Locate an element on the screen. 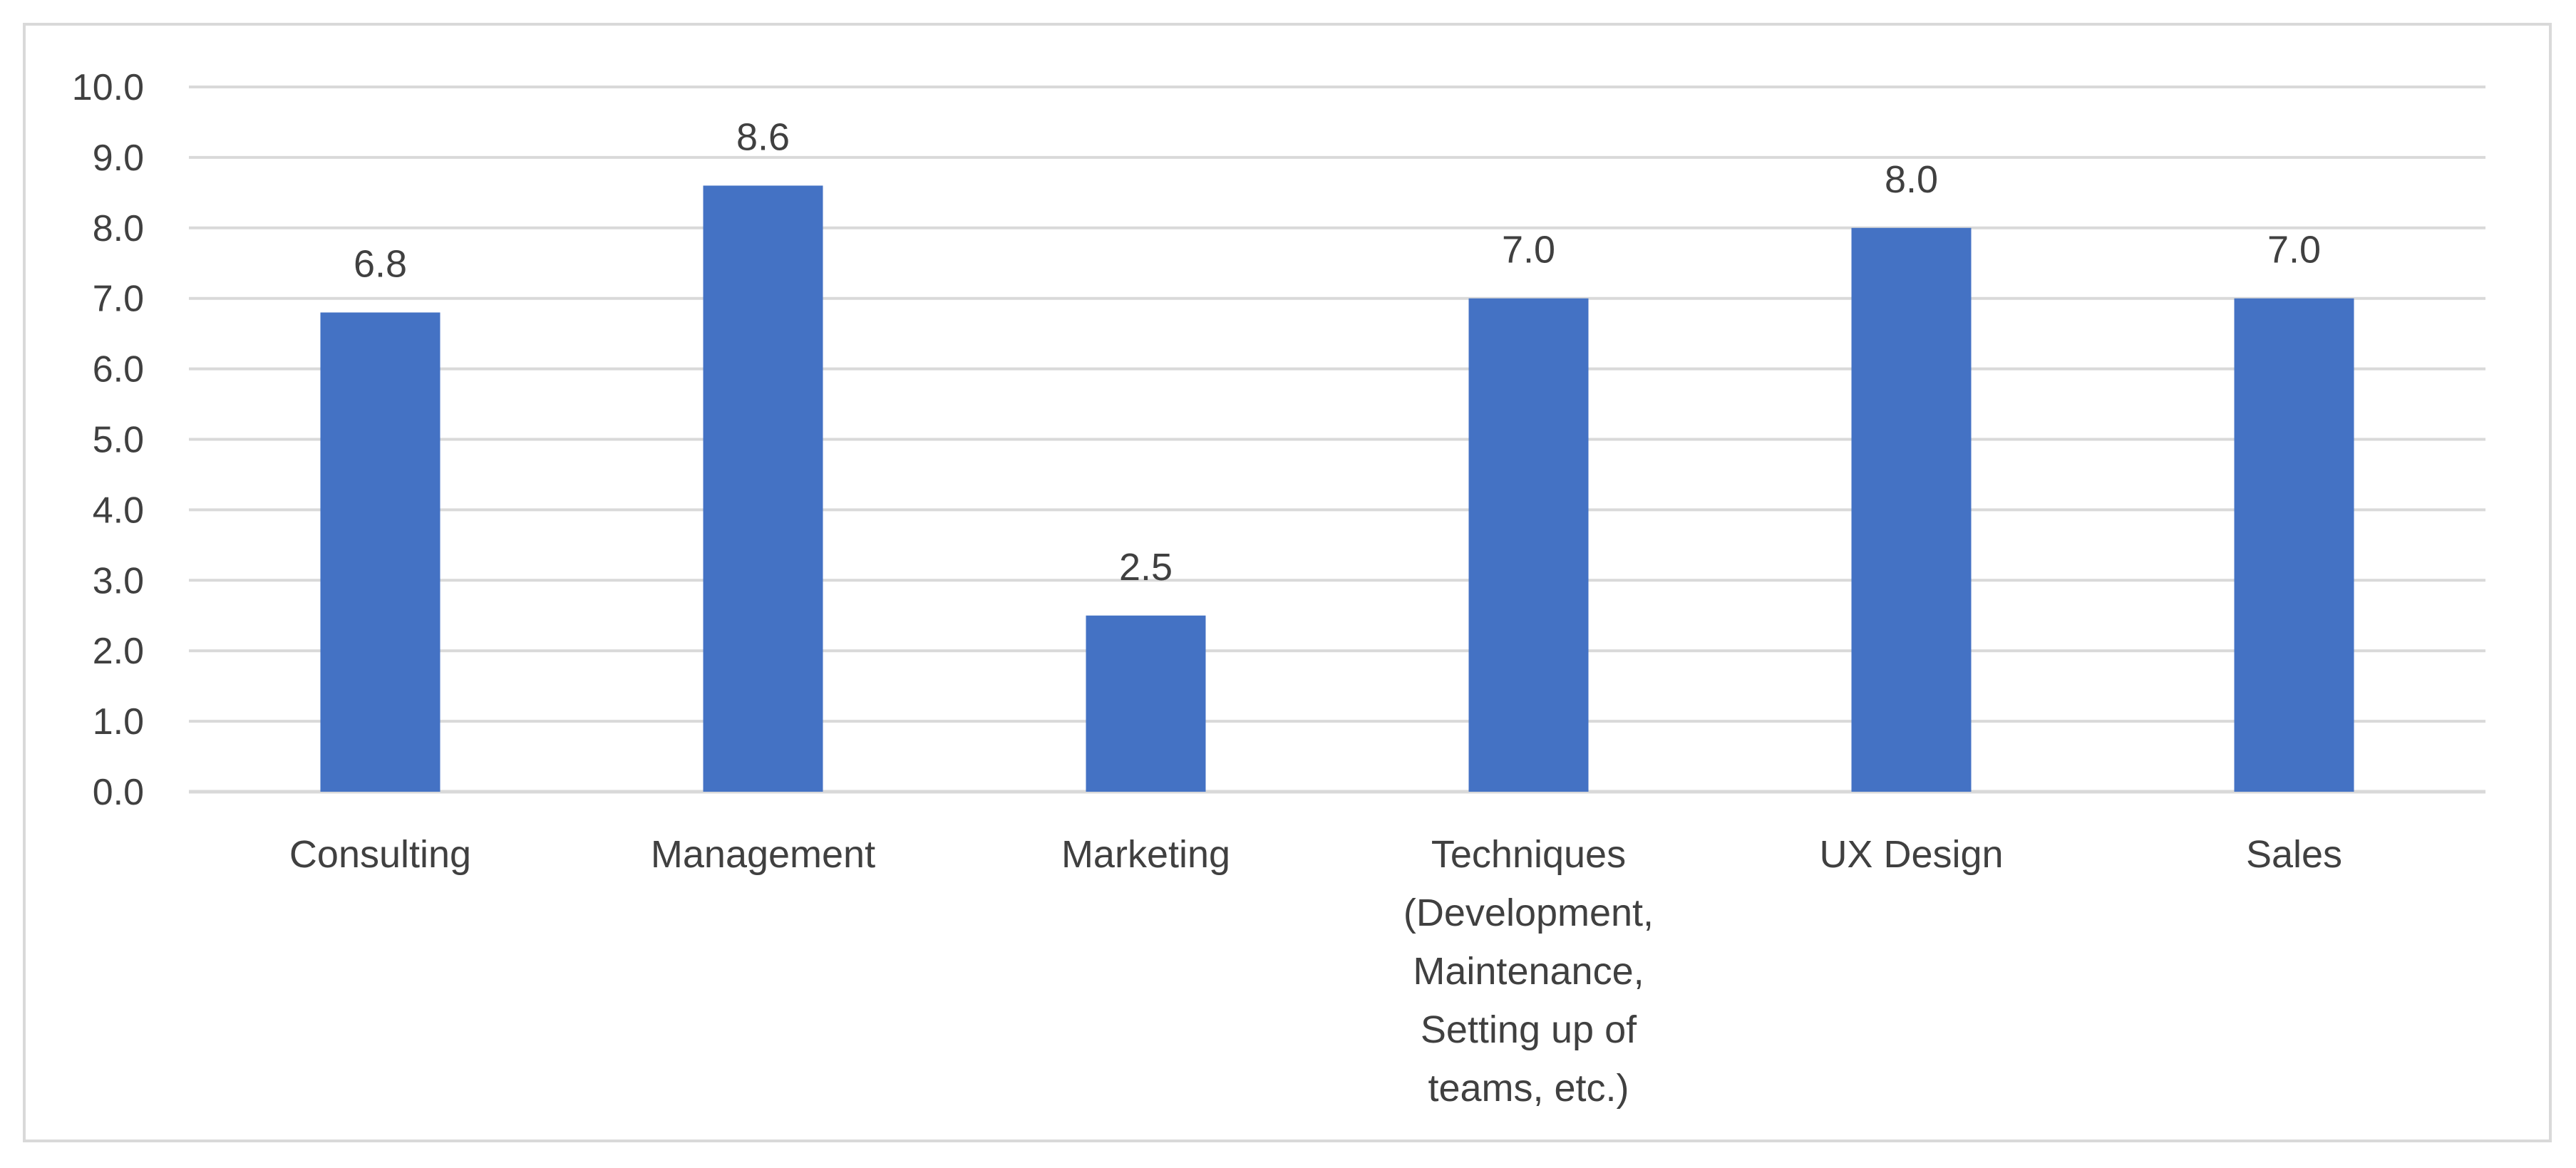 Image resolution: width=2576 pixels, height=1168 pixels. y-tick-label: 0.0 is located at coordinates (118, 792).